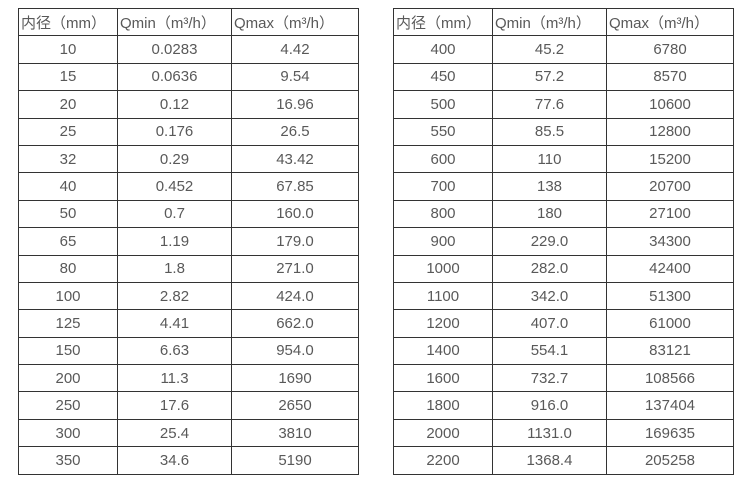 Image resolution: width=750 pixels, height=483 pixels. I want to click on table-cell: 9.54, so click(295, 77).